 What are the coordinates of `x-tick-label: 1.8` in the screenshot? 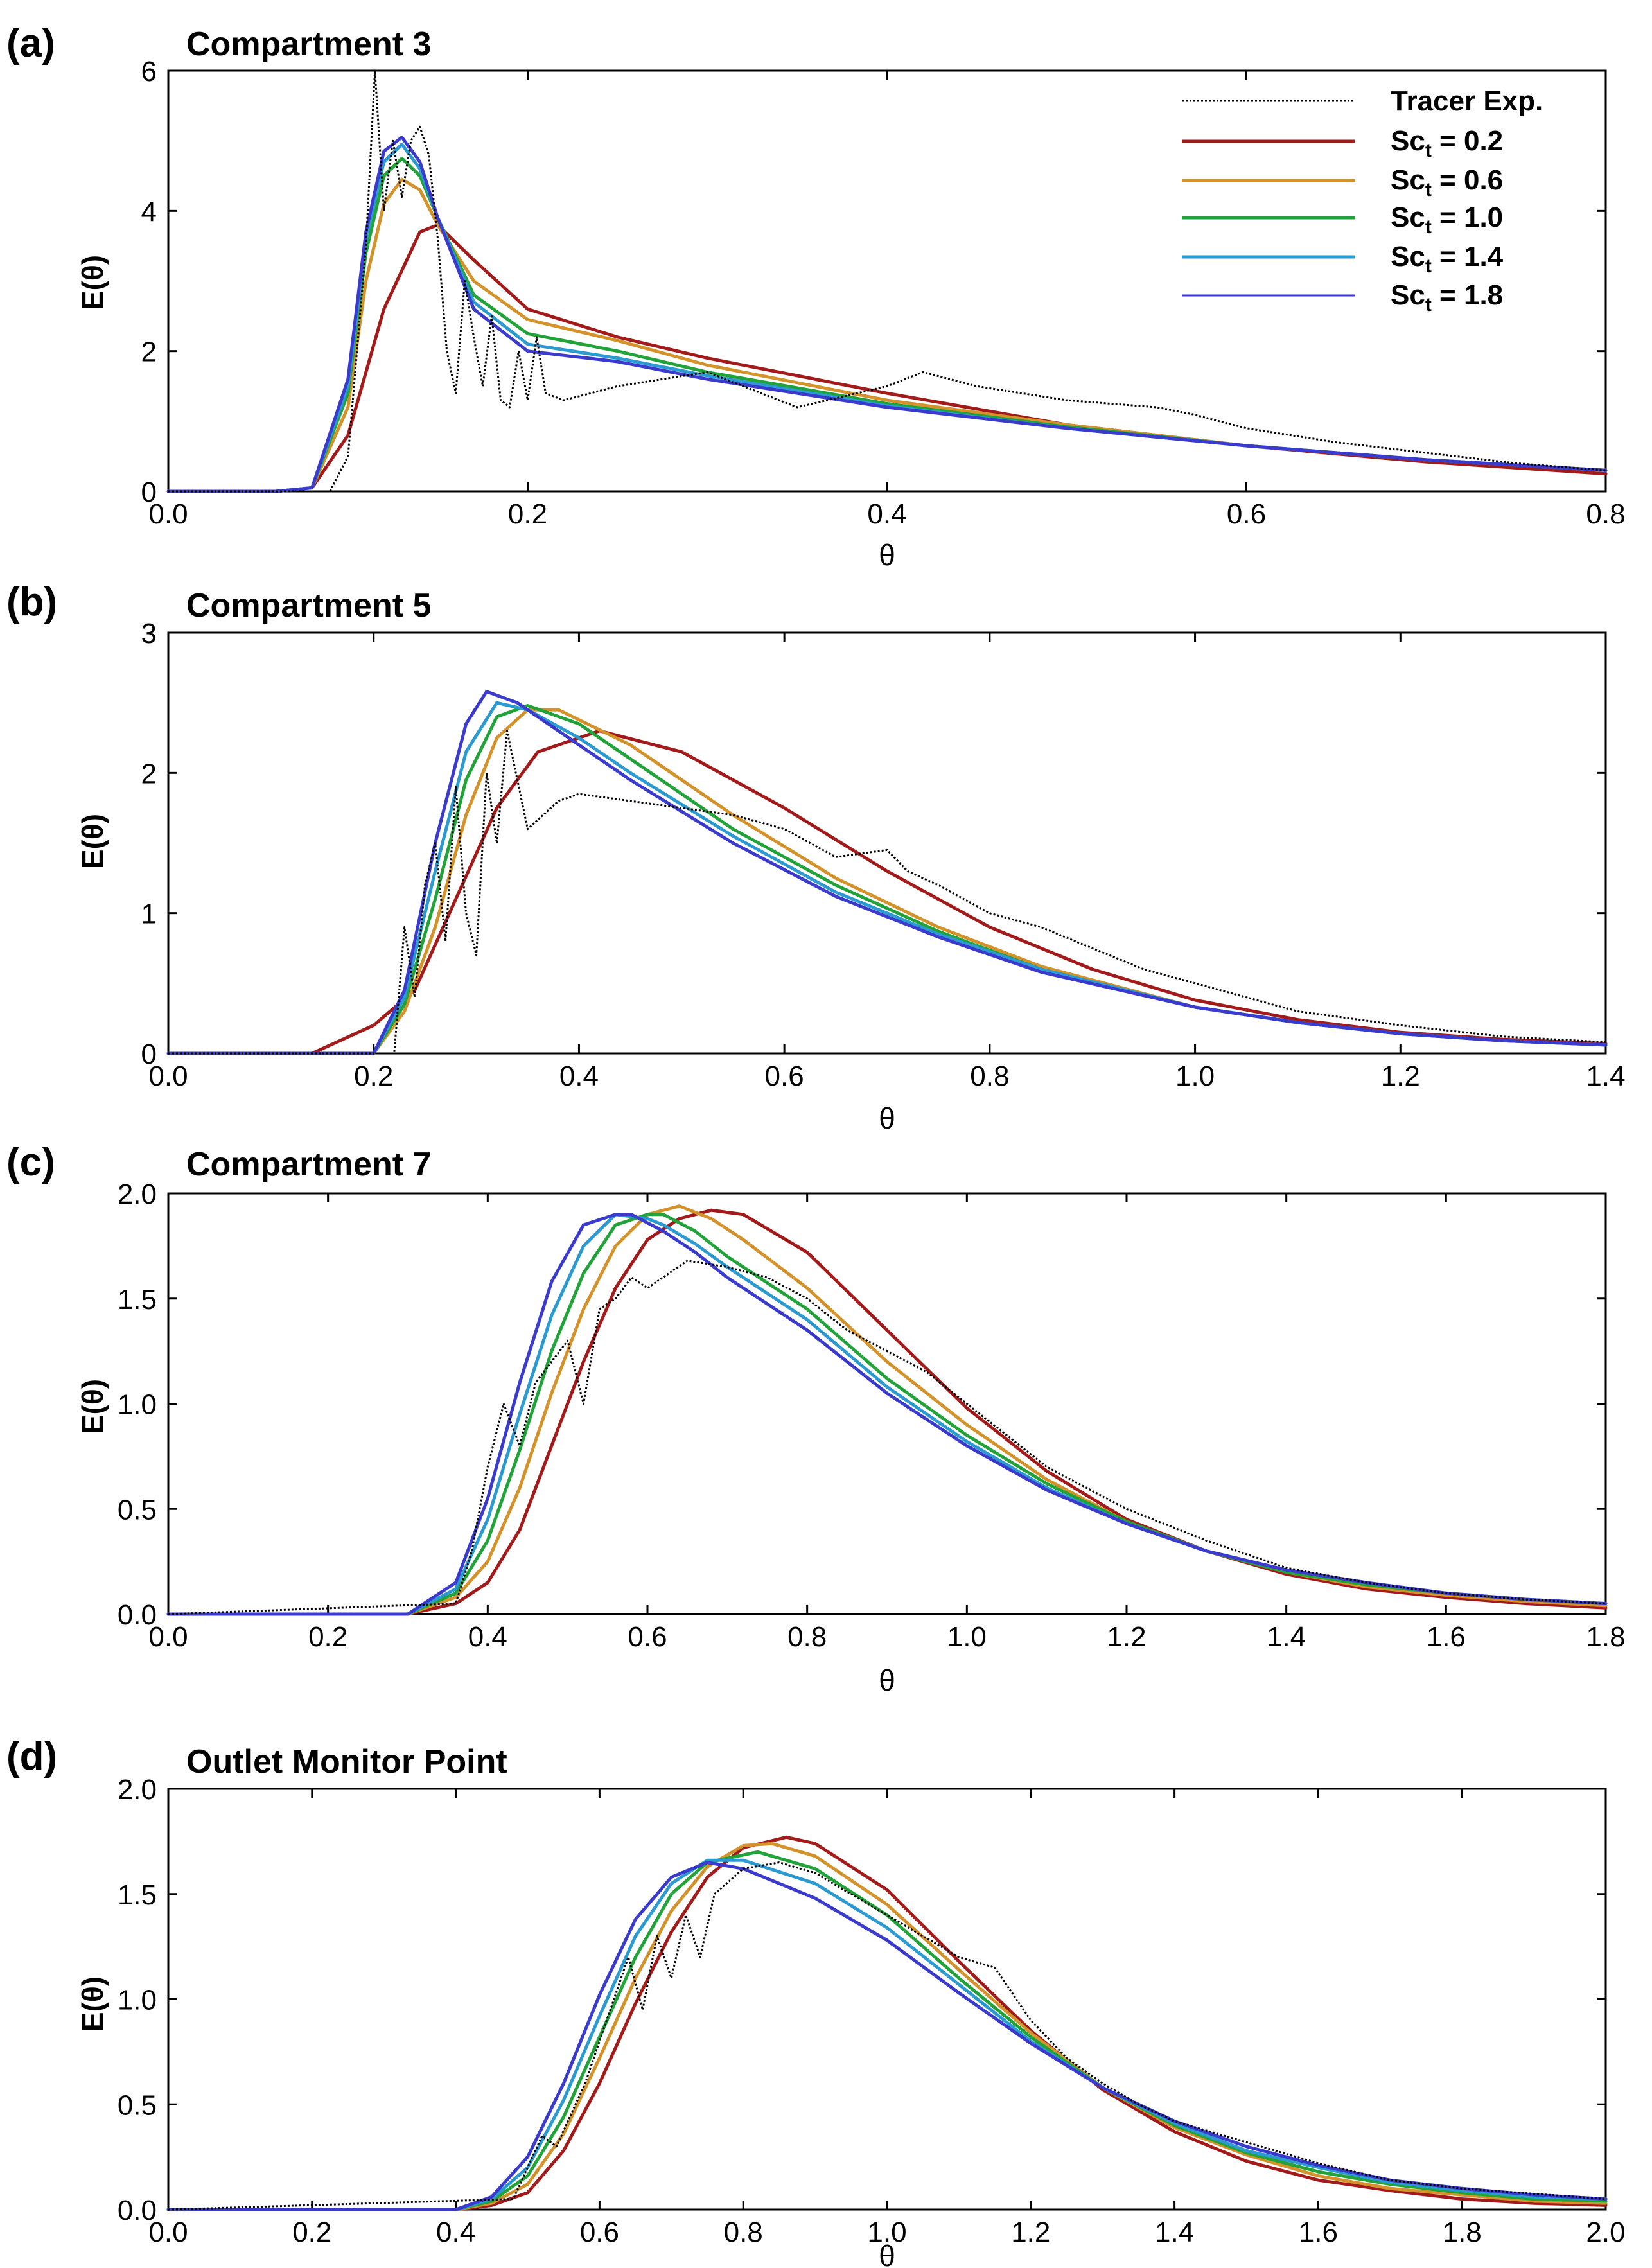 It's located at (1605, 1637).